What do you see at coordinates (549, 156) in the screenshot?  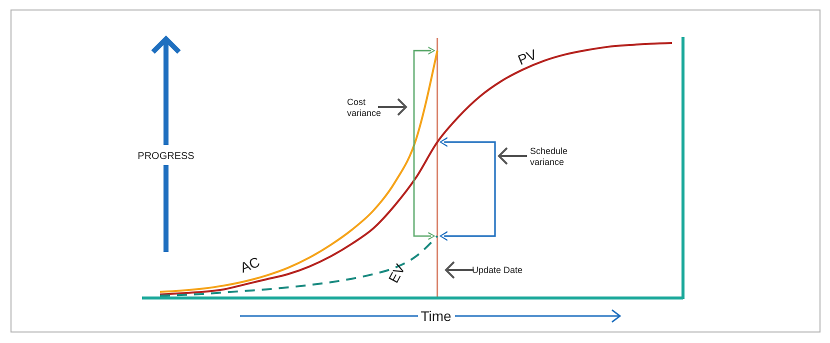 I see `annotation: Schedule variance` at bounding box center [549, 156].